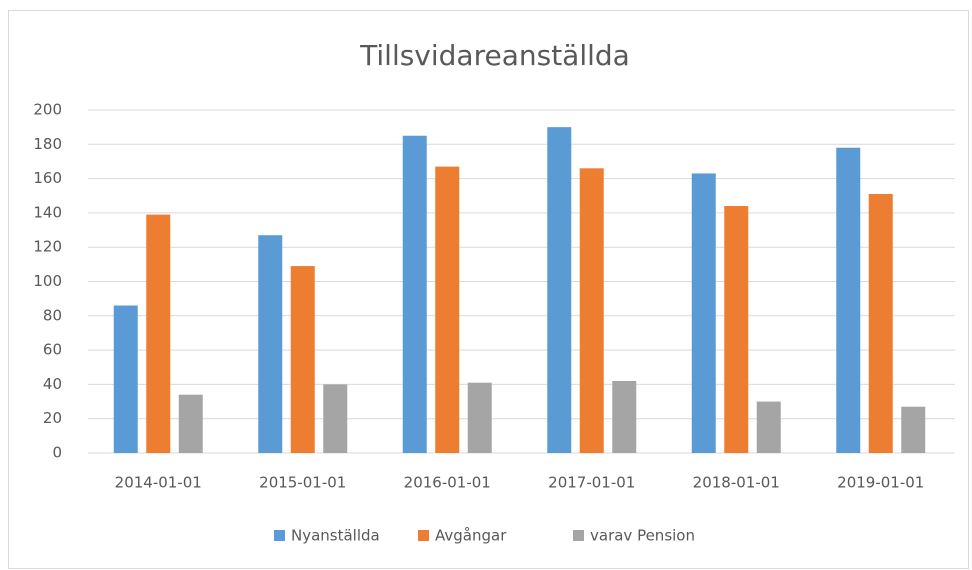 Image resolution: width=972 pixels, height=570 pixels. What do you see at coordinates (335, 536) in the screenshot?
I see `legend-label: Nyanställda` at bounding box center [335, 536].